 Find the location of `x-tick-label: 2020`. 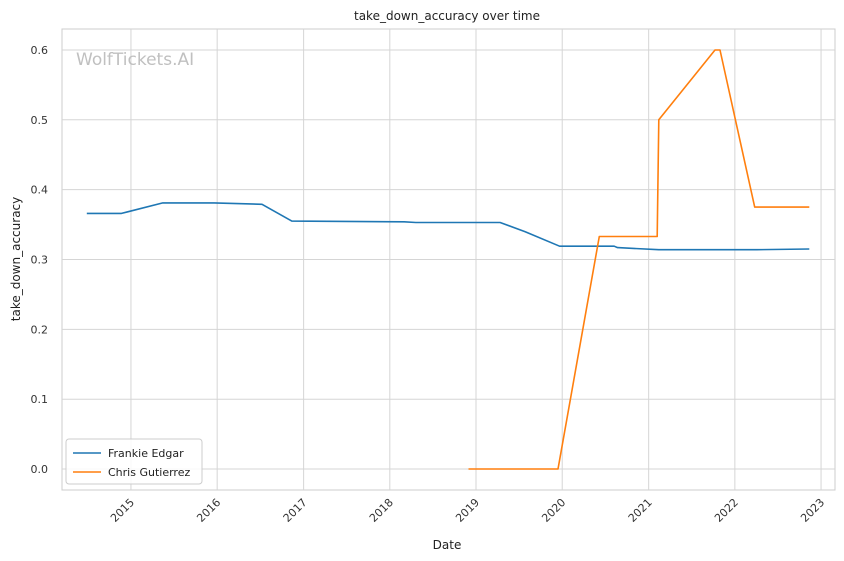

x-tick-label: 2020 is located at coordinates (553, 510).